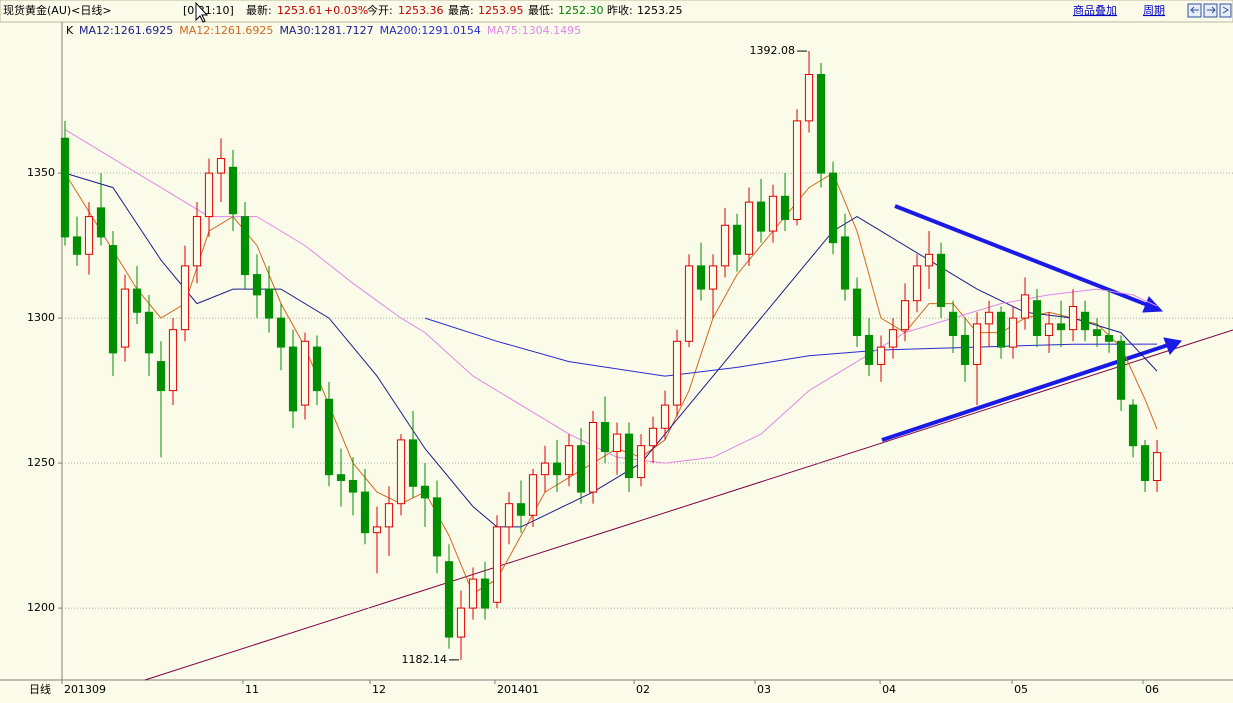  What do you see at coordinates (252, 689) in the screenshot?
I see `x-tick-label: 11` at bounding box center [252, 689].